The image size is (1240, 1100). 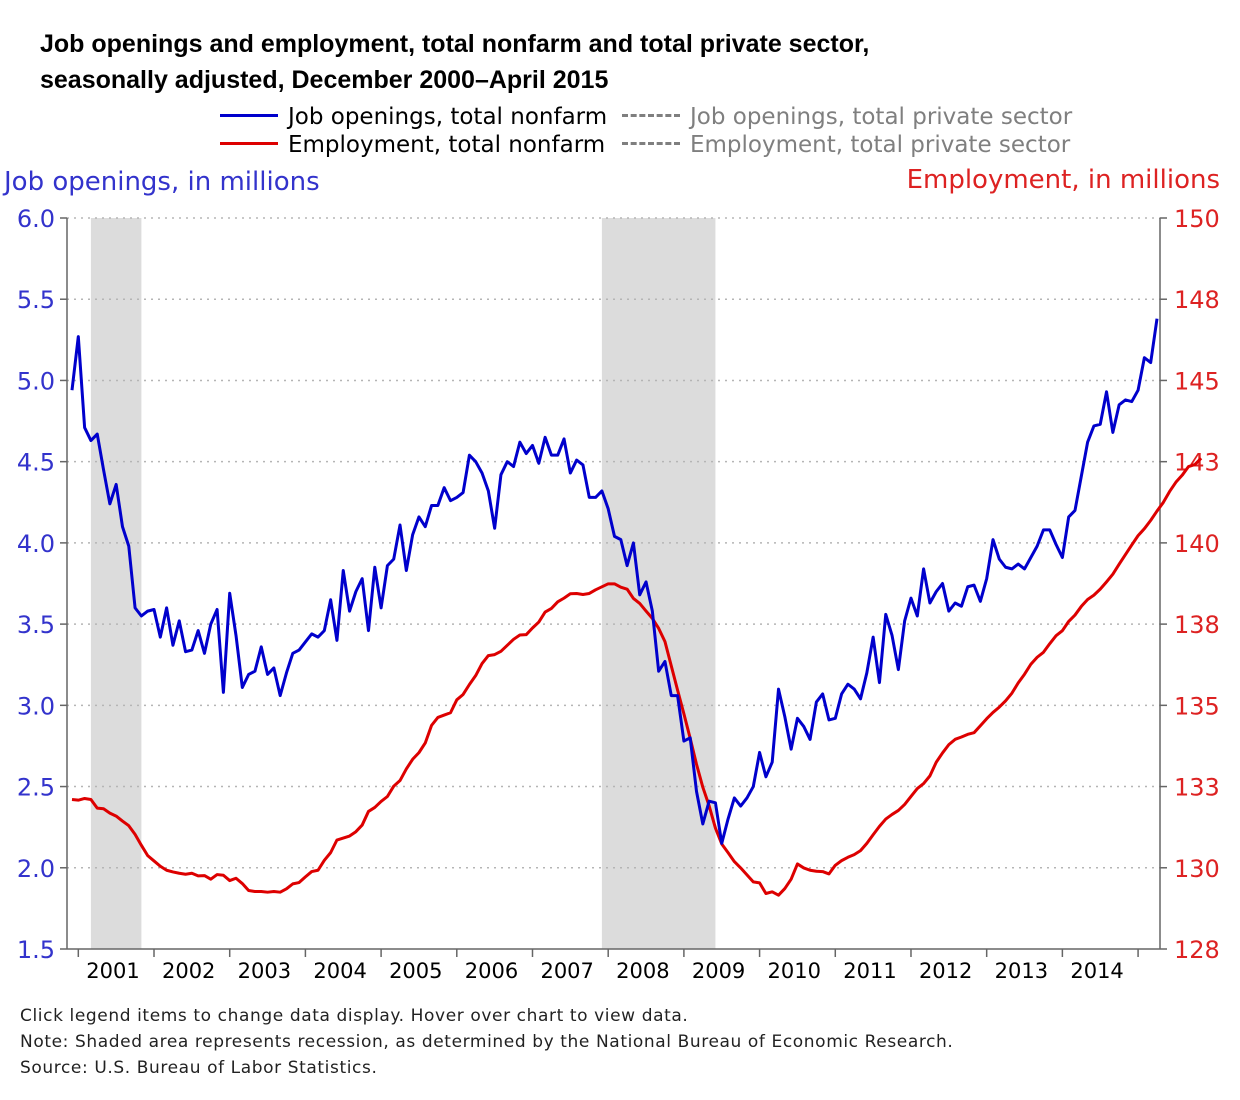 I want to click on y-left-tick-label: 1.5, so click(x=36, y=950).